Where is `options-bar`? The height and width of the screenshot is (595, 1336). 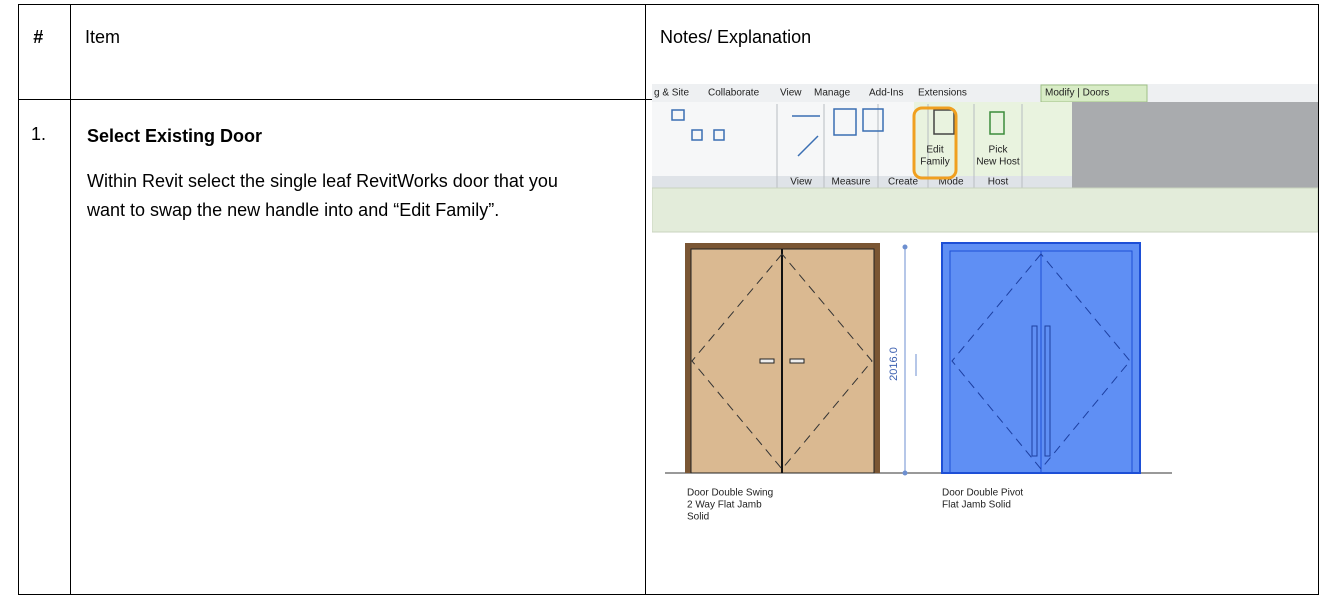 options-bar is located at coordinates (985, 210).